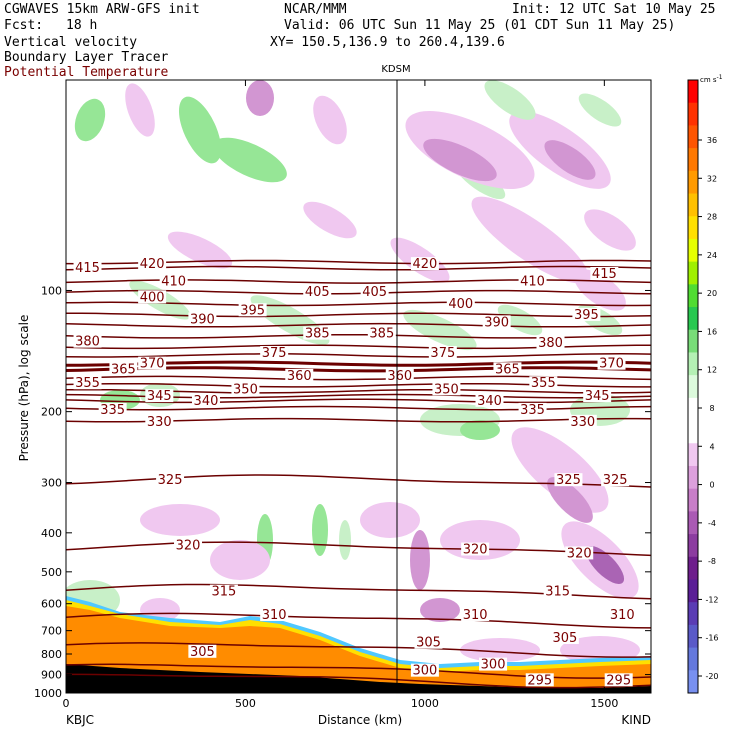 This screenshot has width=740, height=740. What do you see at coordinates (51, 604) in the screenshot?
I see `y-tick-label: 600` at bounding box center [51, 604].